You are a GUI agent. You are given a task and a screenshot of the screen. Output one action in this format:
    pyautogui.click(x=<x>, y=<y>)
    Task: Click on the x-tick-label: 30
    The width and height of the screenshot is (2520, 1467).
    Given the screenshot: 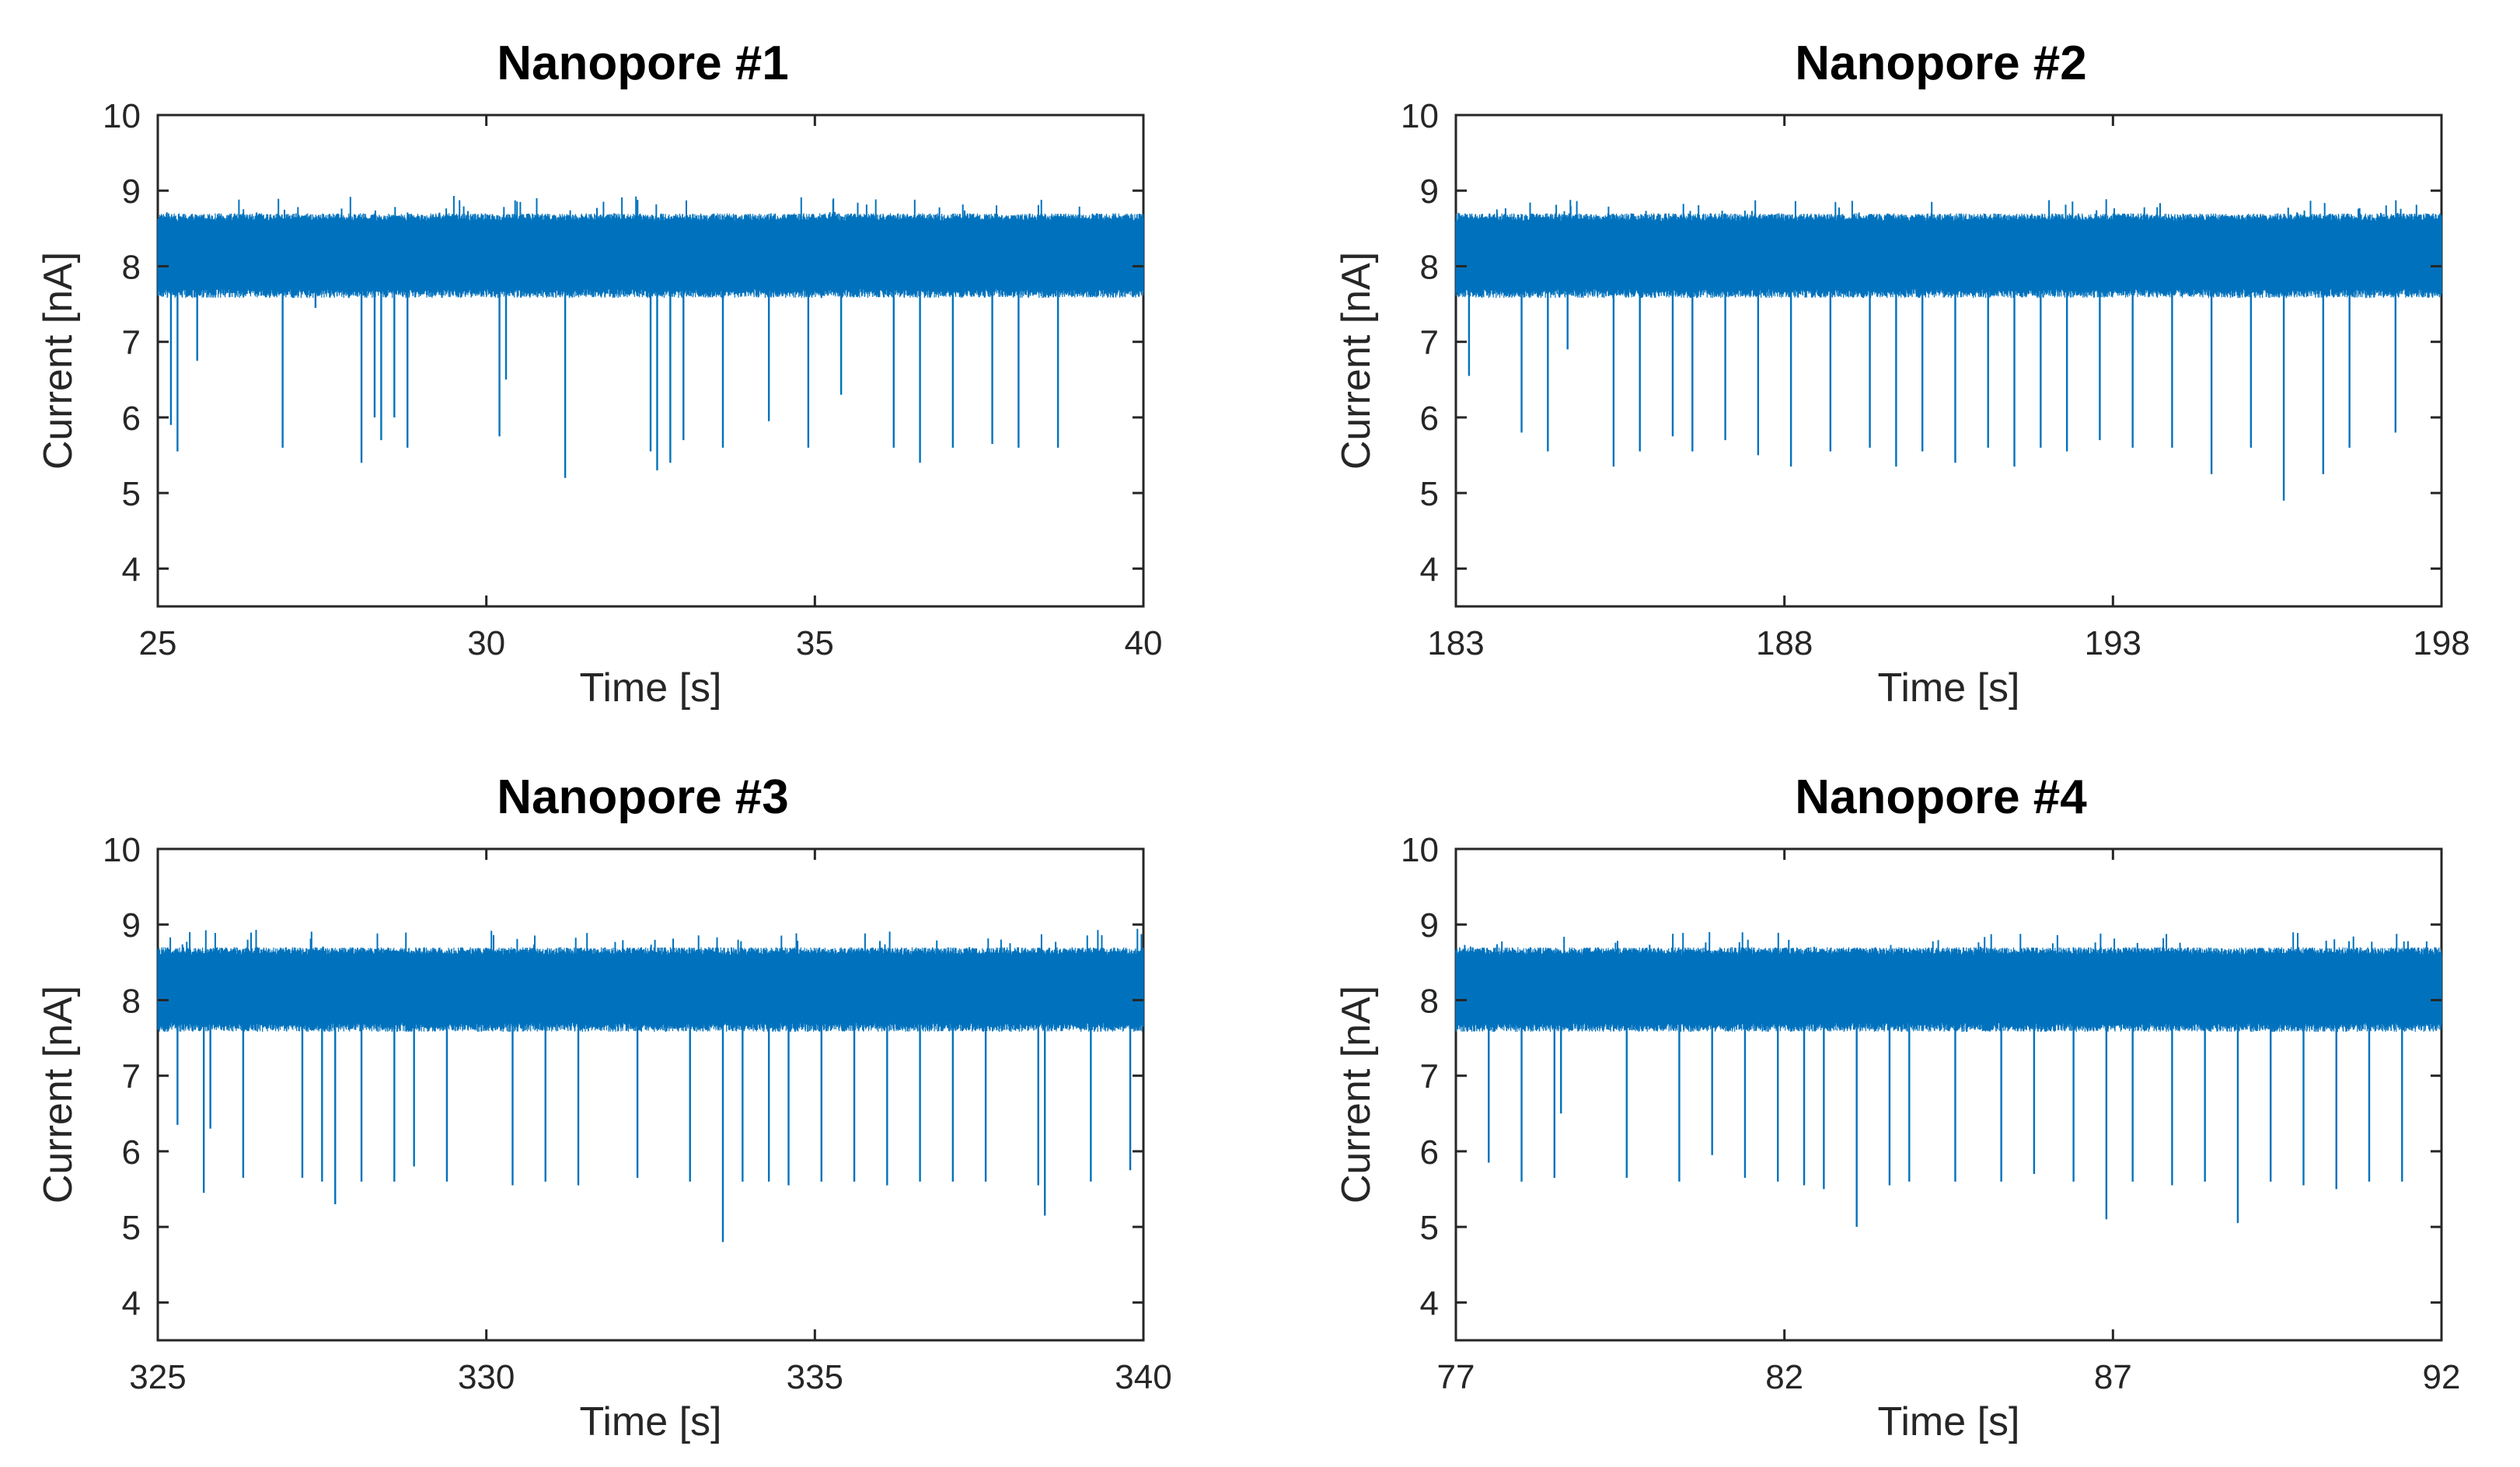 What is the action you would take?
    pyautogui.click(x=486, y=643)
    